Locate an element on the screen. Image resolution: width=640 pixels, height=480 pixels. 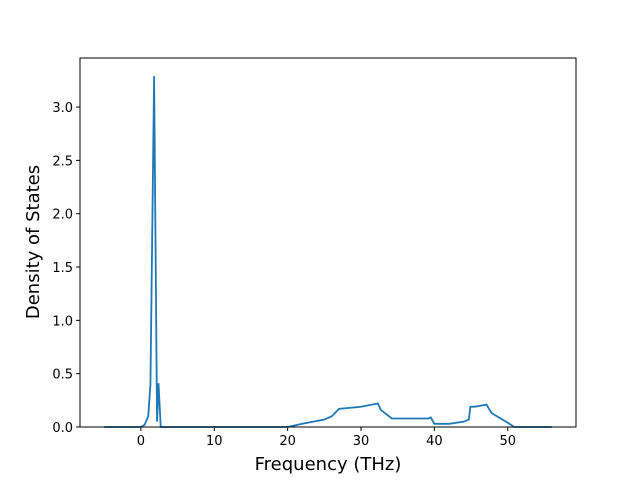
x-tick-label: 50 is located at coordinates (507, 441).